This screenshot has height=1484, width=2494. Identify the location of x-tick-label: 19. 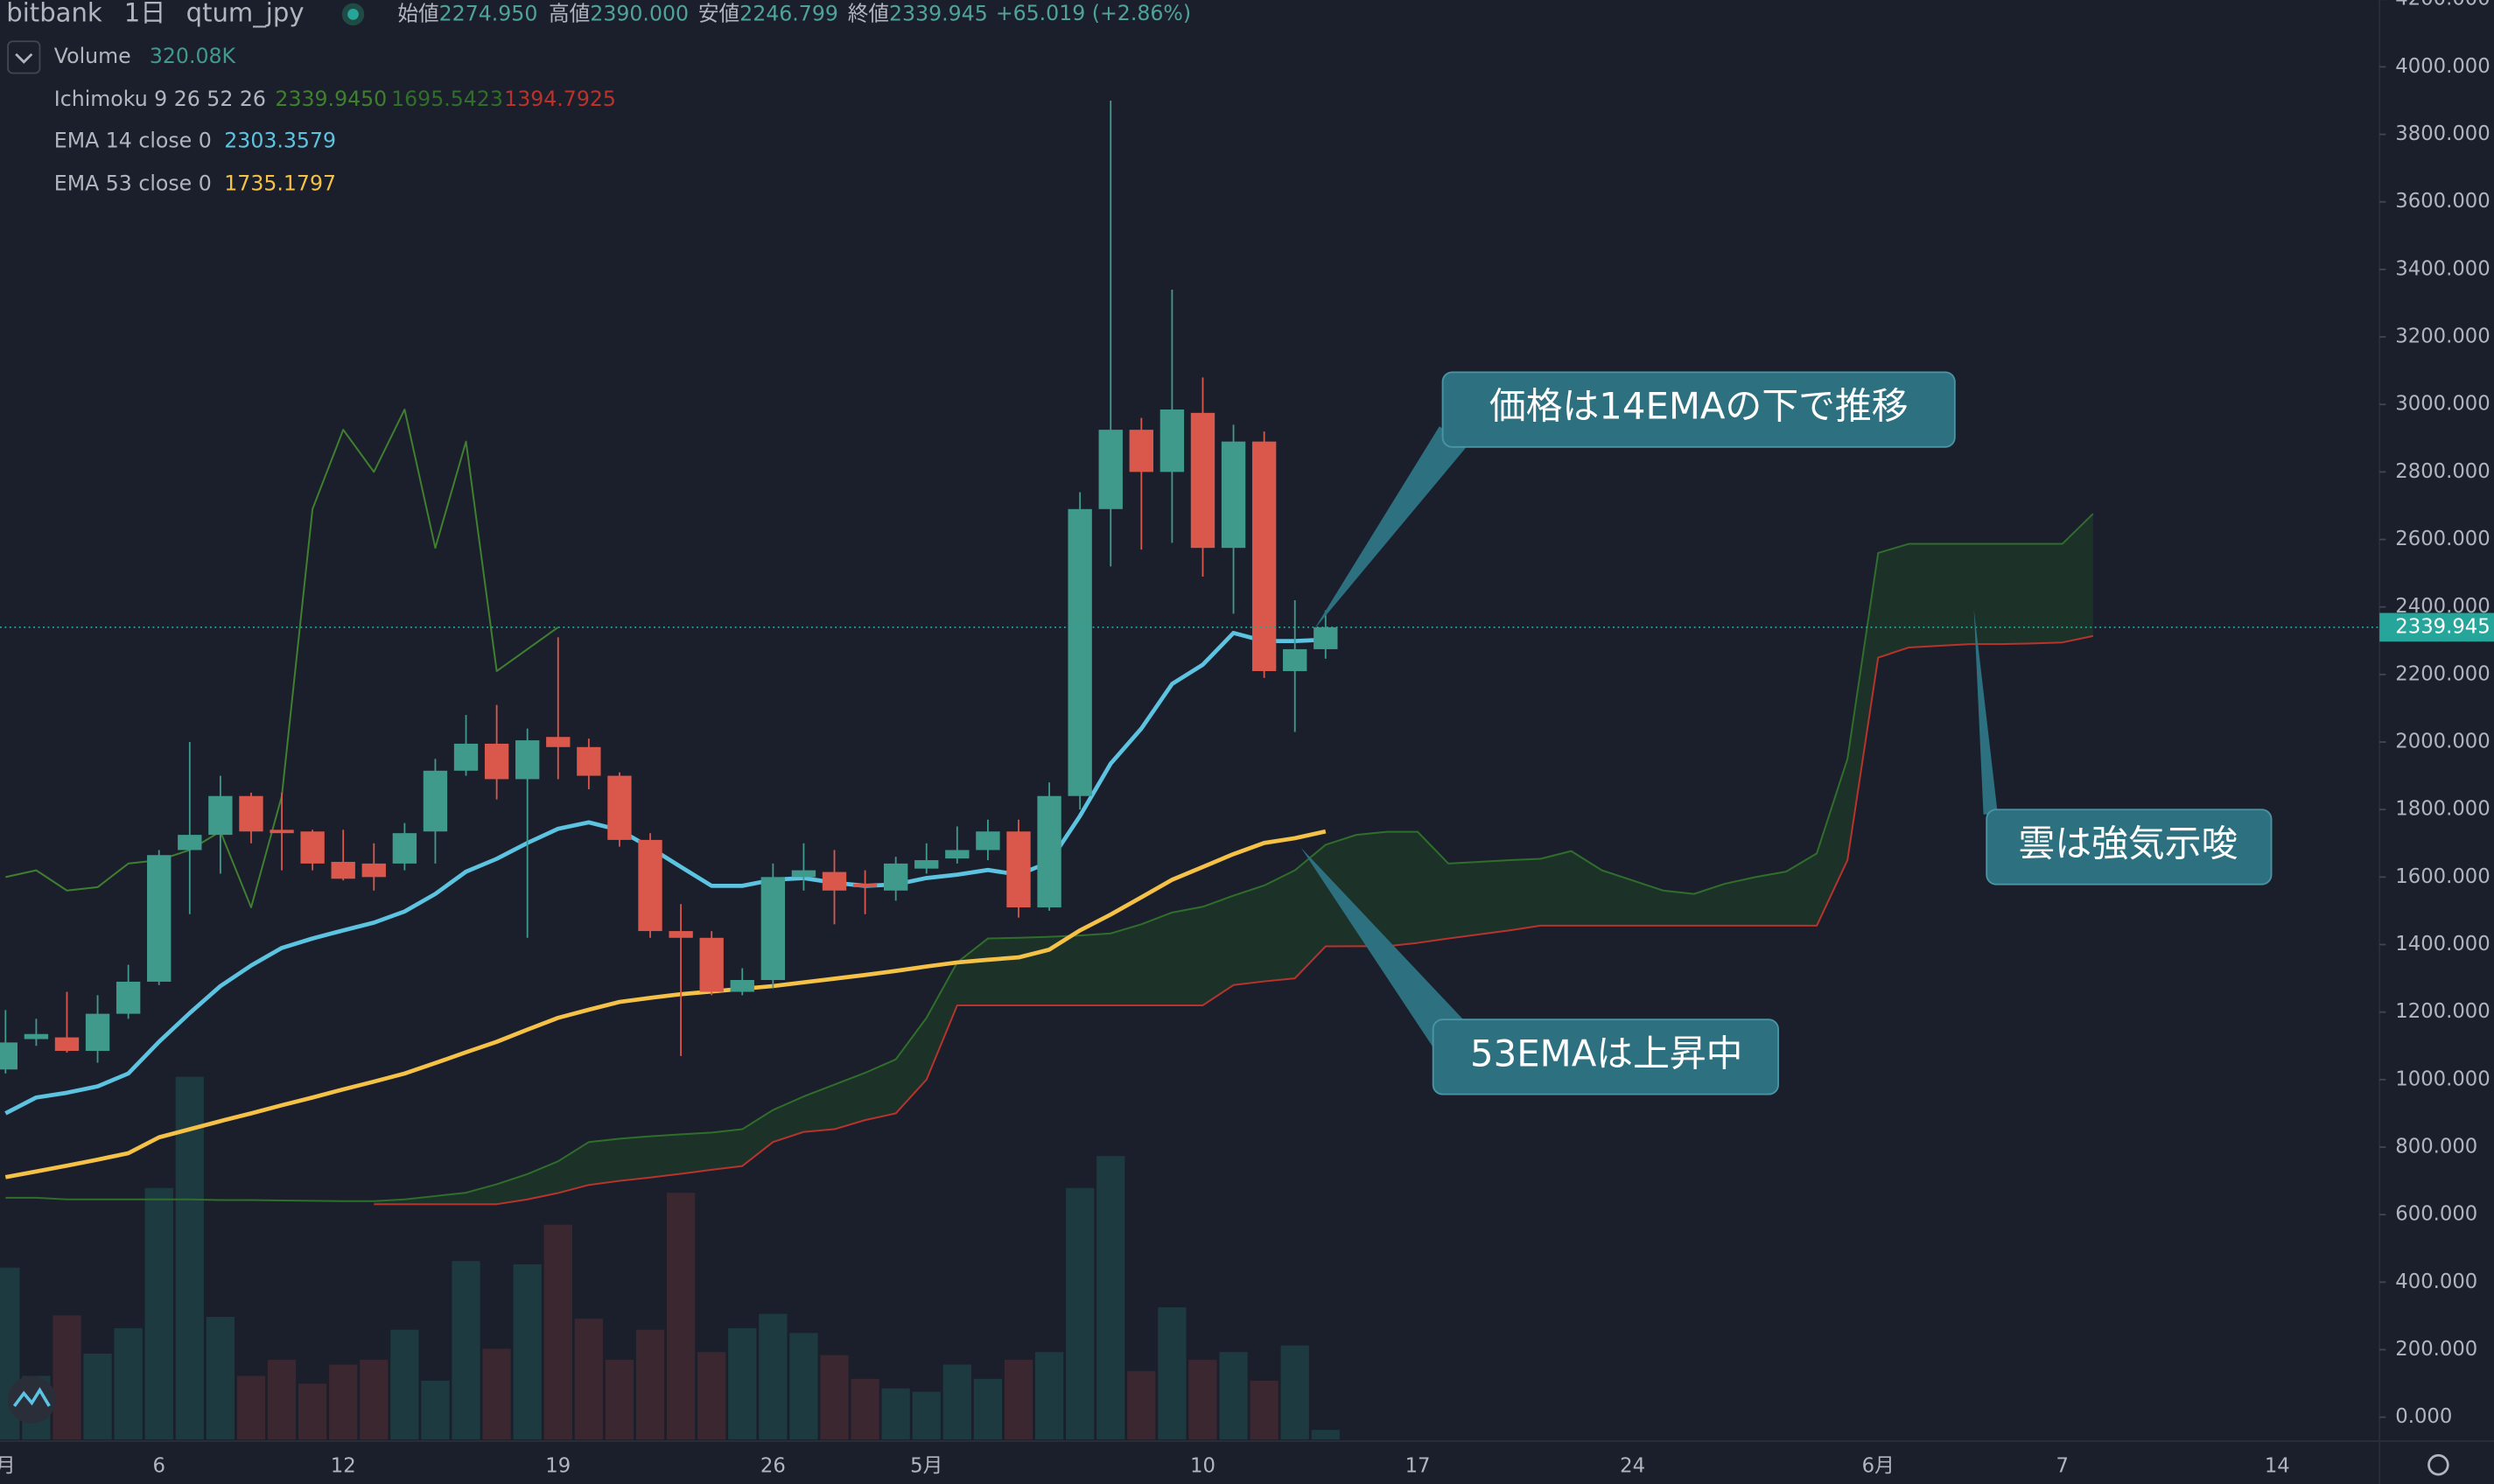
(558, 1466).